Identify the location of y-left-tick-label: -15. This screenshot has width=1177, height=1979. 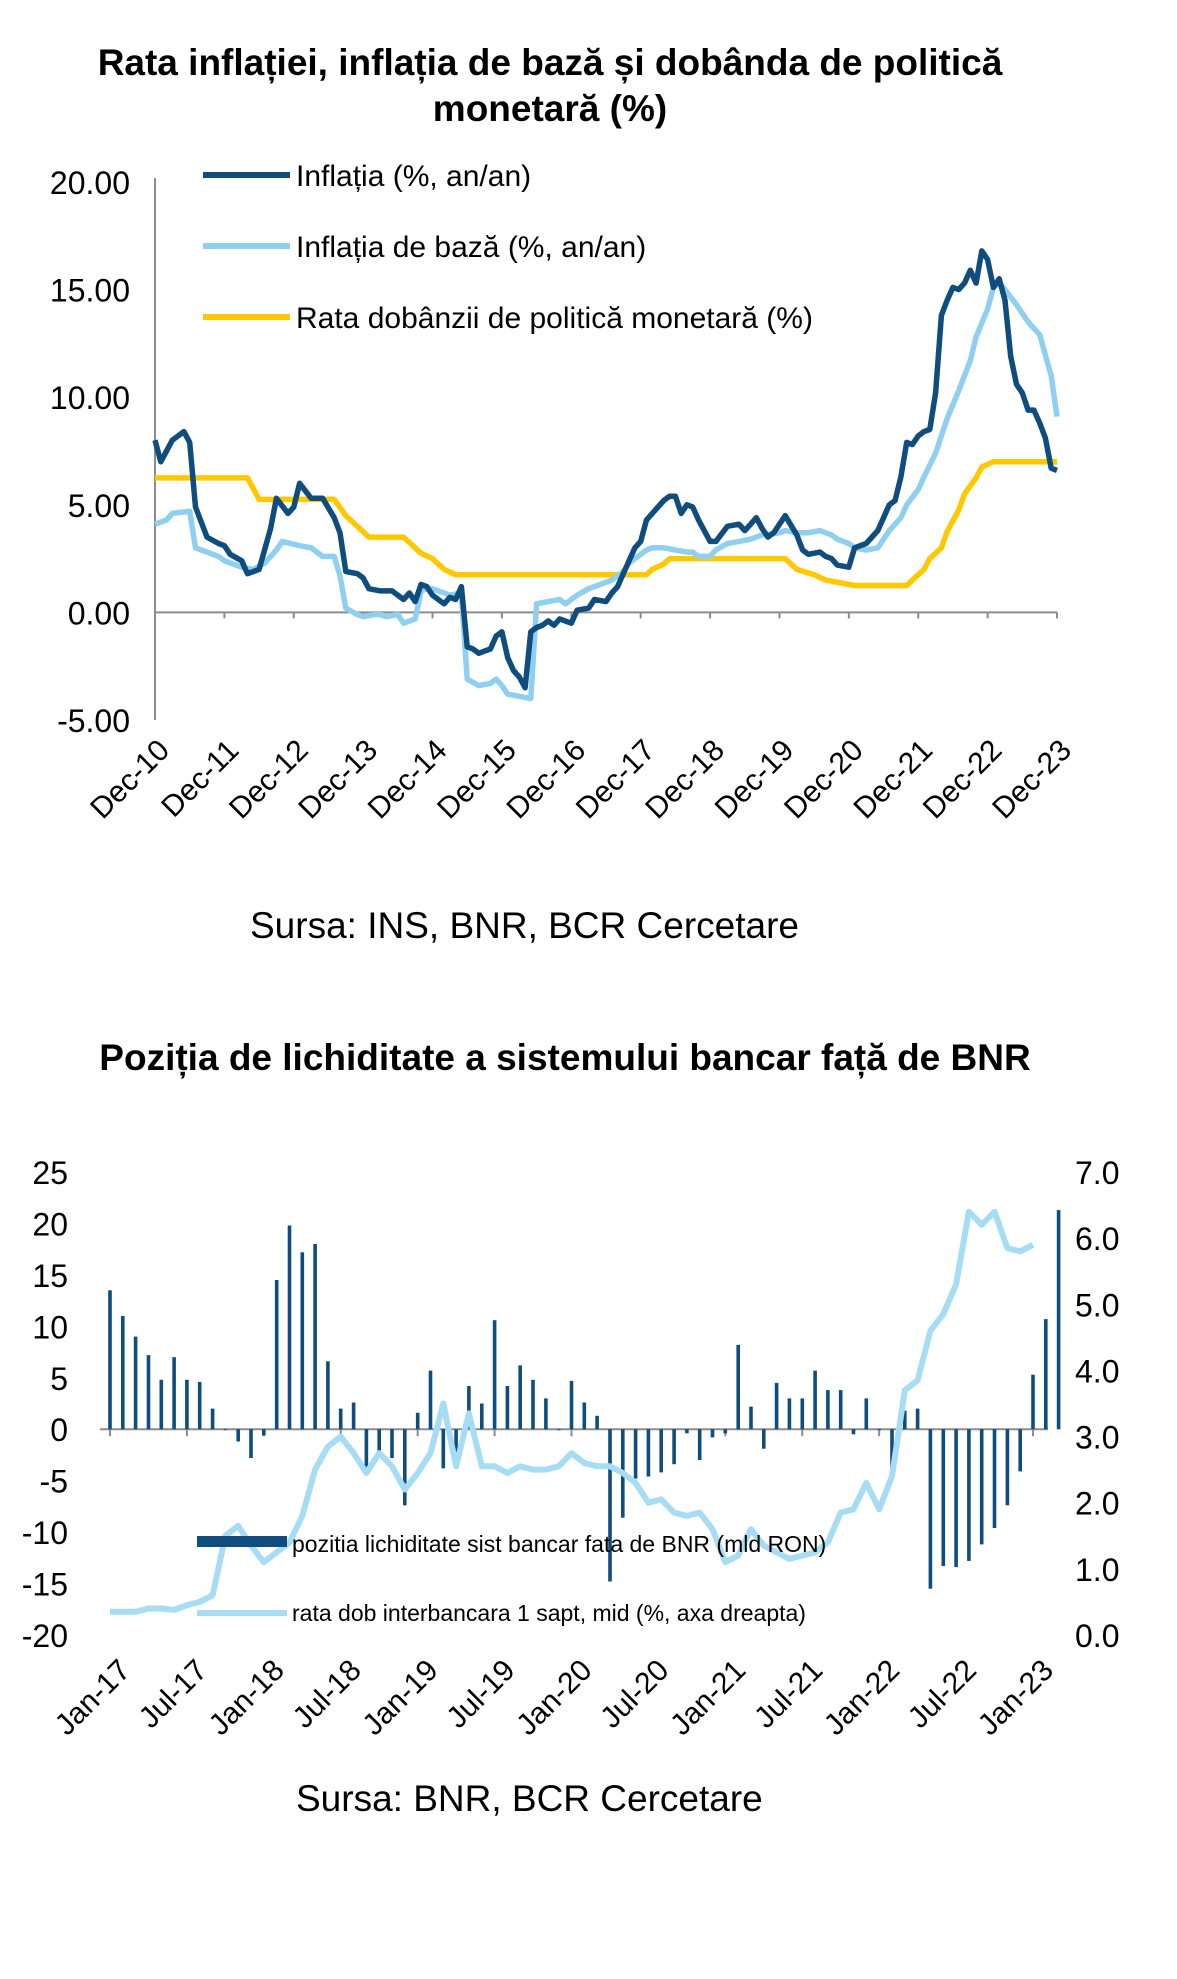
(45, 1585).